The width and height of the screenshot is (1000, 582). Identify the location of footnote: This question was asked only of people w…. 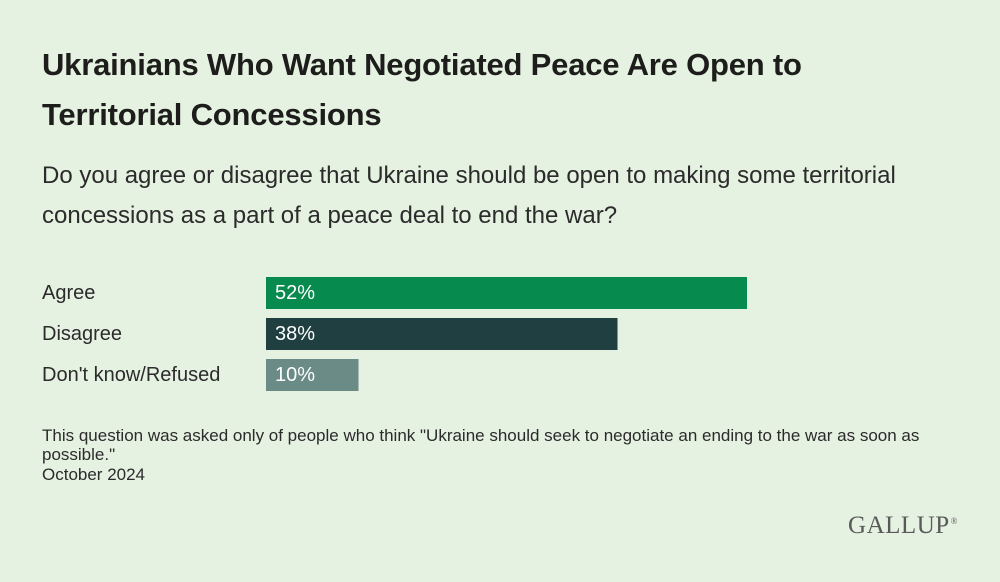
(481, 445).